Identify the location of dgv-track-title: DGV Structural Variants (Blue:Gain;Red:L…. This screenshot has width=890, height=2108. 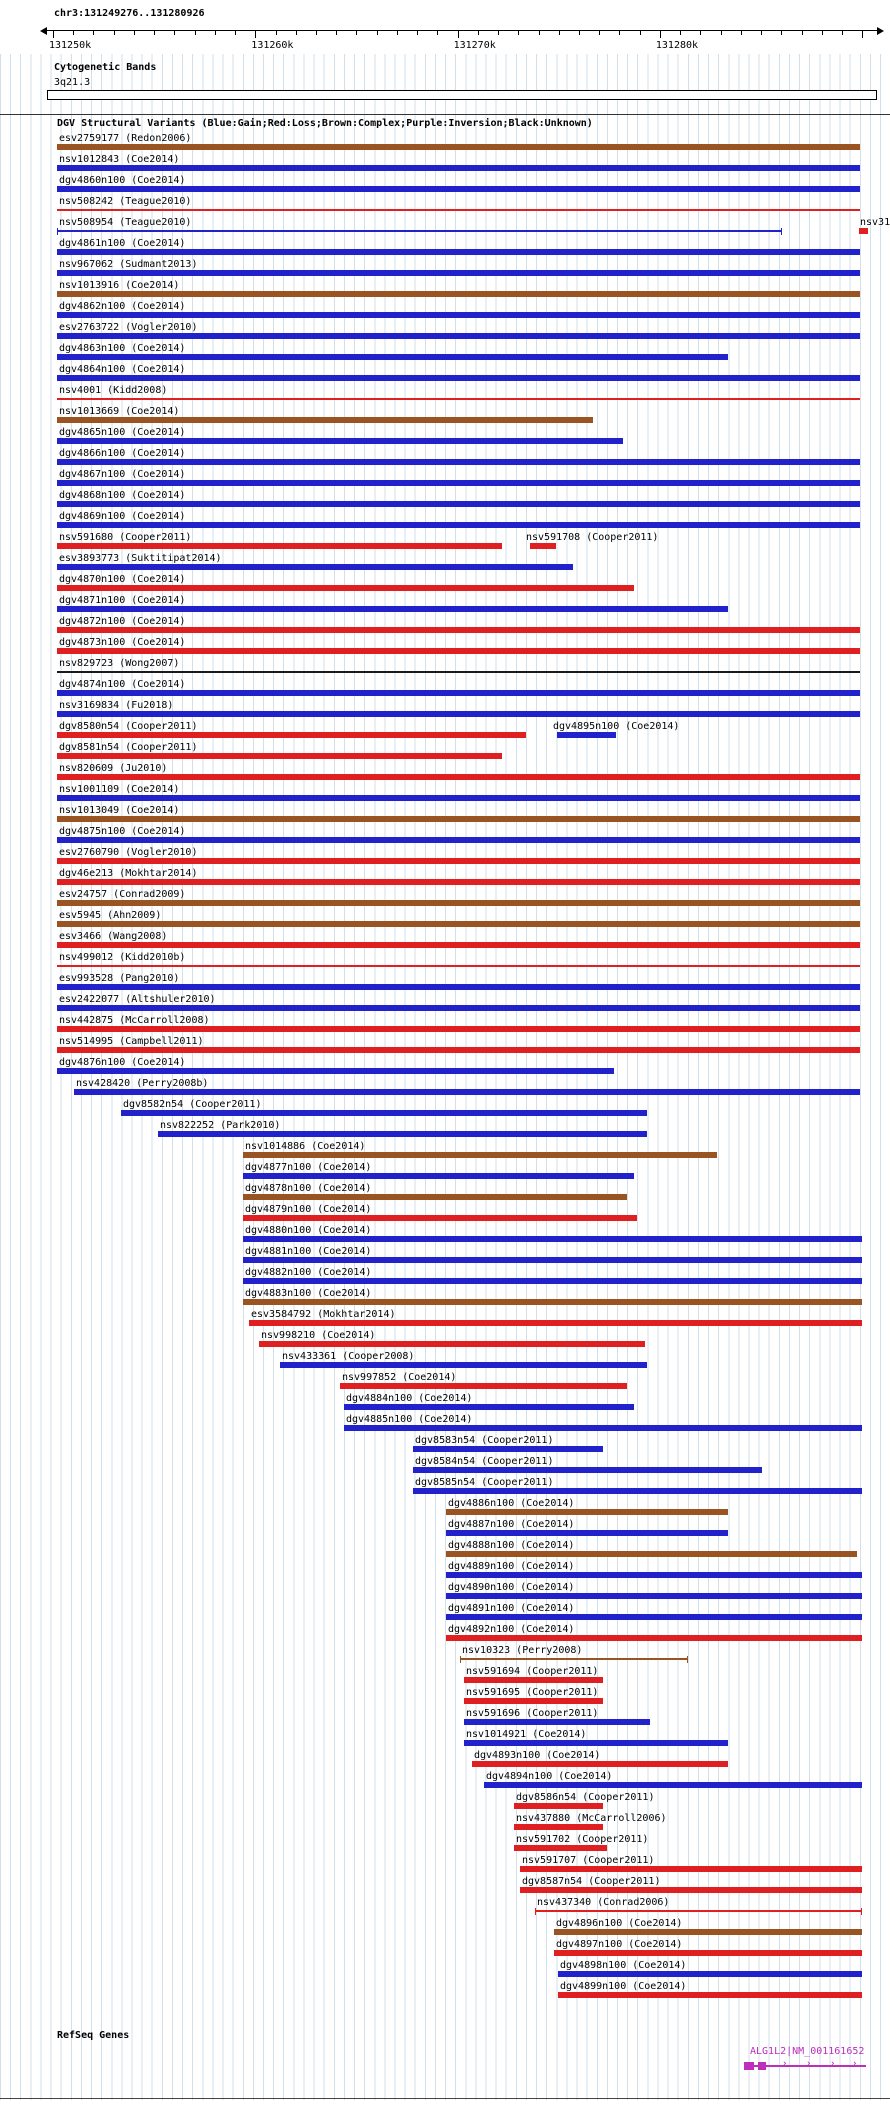
(325, 123).